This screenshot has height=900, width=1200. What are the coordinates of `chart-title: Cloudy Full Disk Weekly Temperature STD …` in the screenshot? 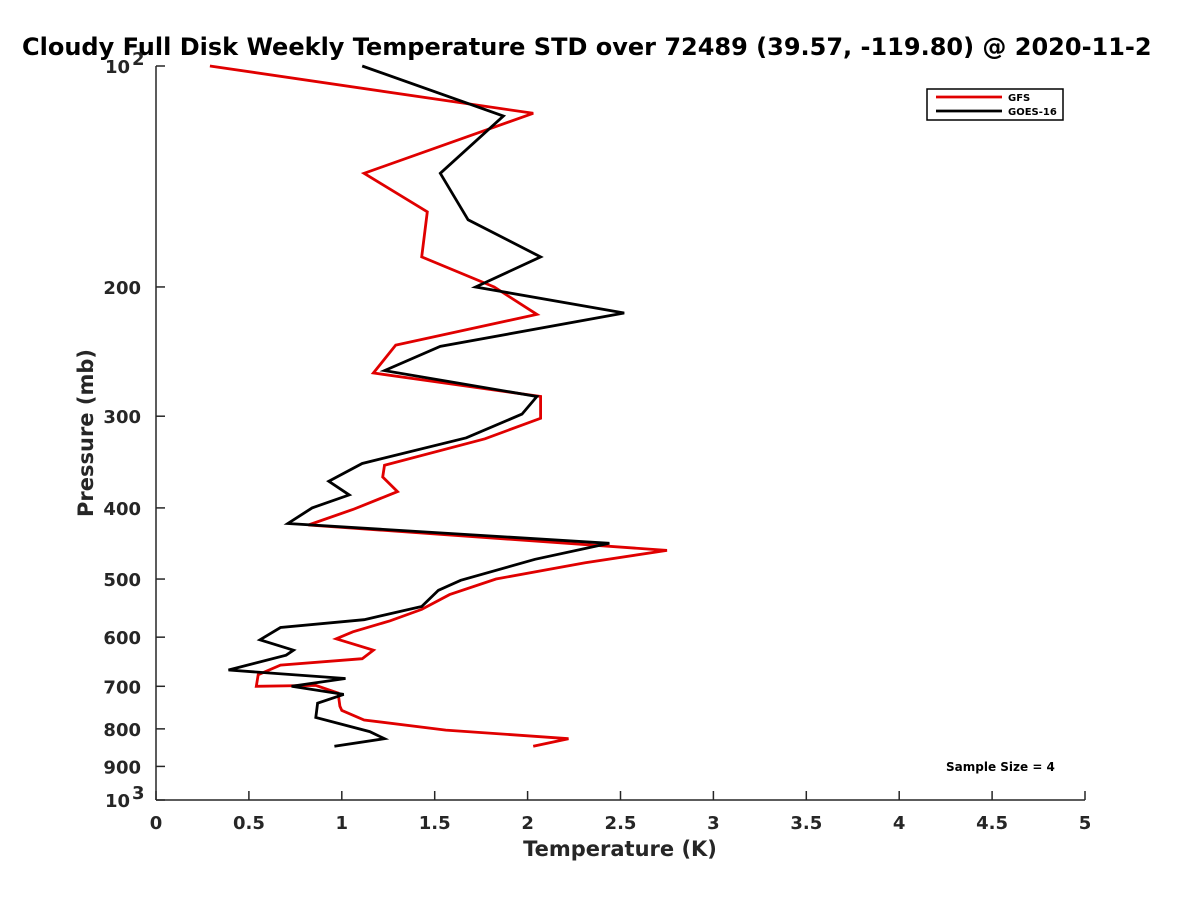 It's located at (587, 47).